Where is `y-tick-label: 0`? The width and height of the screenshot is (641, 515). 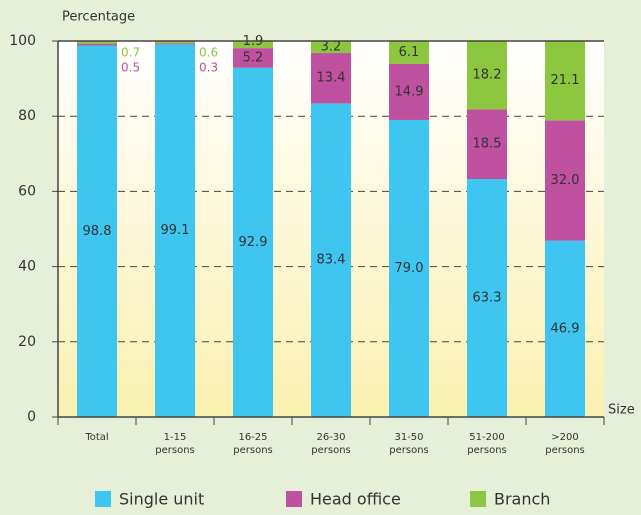 y-tick-label: 0 is located at coordinates (31, 417).